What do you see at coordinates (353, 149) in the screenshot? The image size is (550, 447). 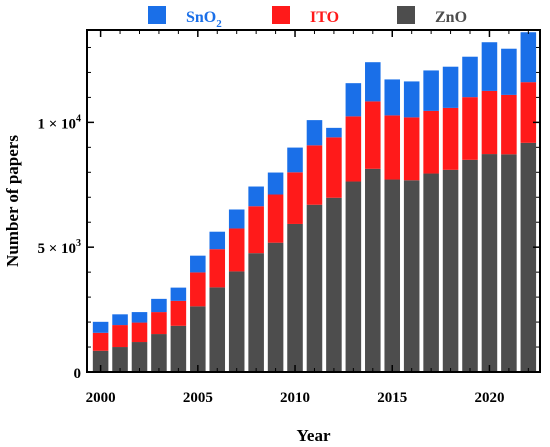 I see `bar-ito-2013` at bounding box center [353, 149].